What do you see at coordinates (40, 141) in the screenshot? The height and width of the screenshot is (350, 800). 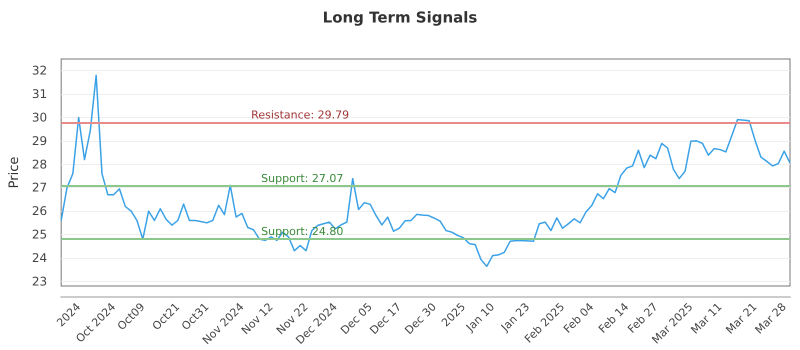 I see `y-tick-label: 29` at bounding box center [40, 141].